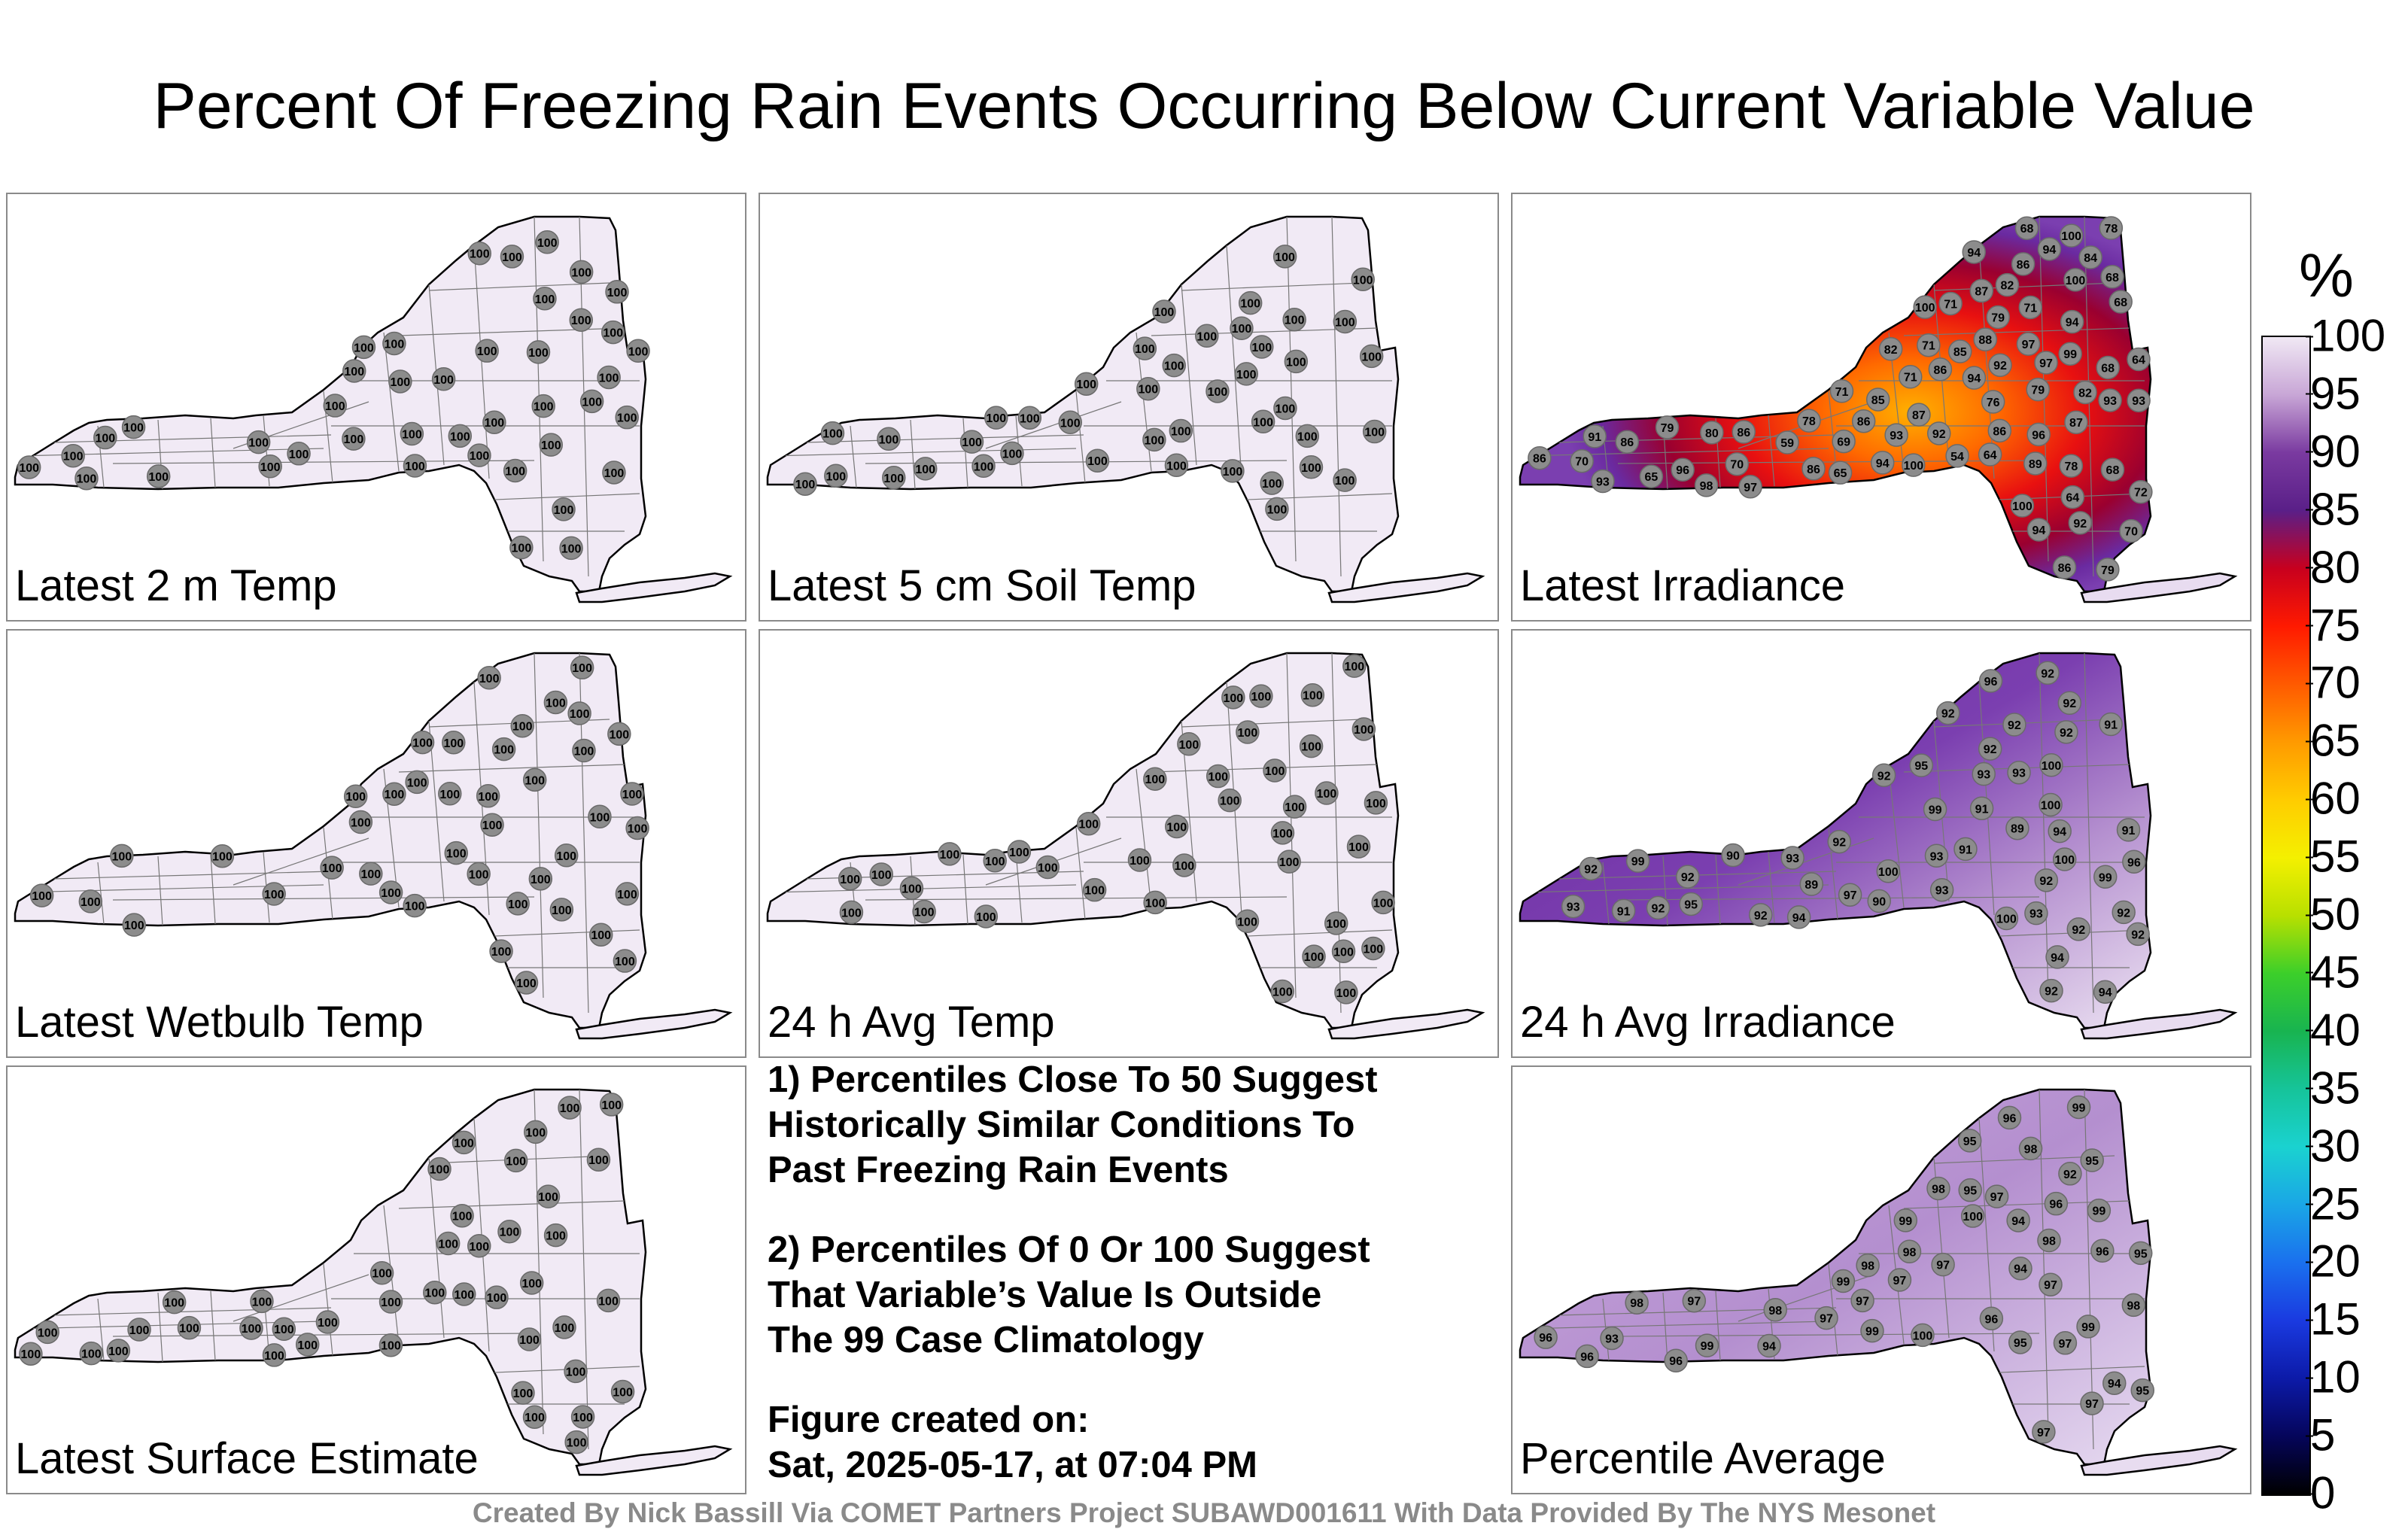  Describe the element at coordinates (1582, 462) in the screenshot. I see `station-value: 70` at that location.